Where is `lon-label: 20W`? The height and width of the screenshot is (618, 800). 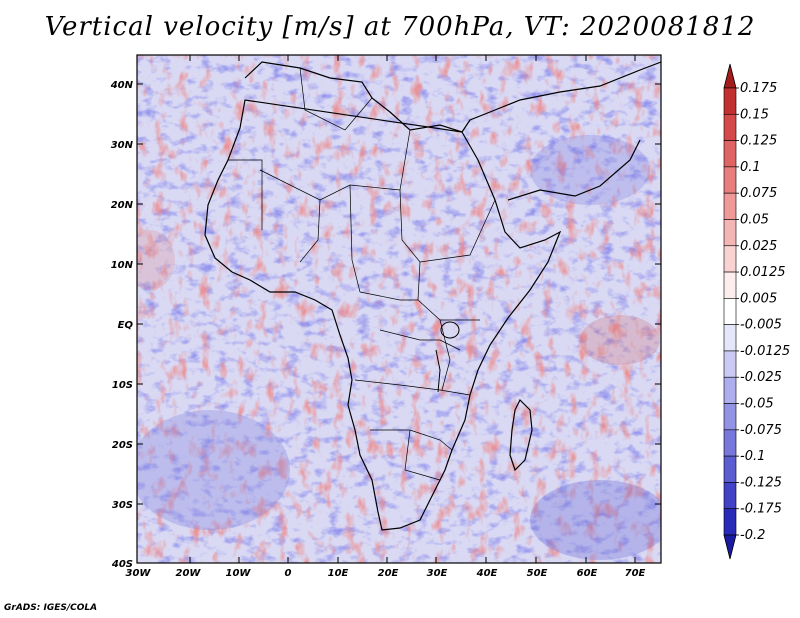 lon-label: 20W is located at coordinates (189, 573).